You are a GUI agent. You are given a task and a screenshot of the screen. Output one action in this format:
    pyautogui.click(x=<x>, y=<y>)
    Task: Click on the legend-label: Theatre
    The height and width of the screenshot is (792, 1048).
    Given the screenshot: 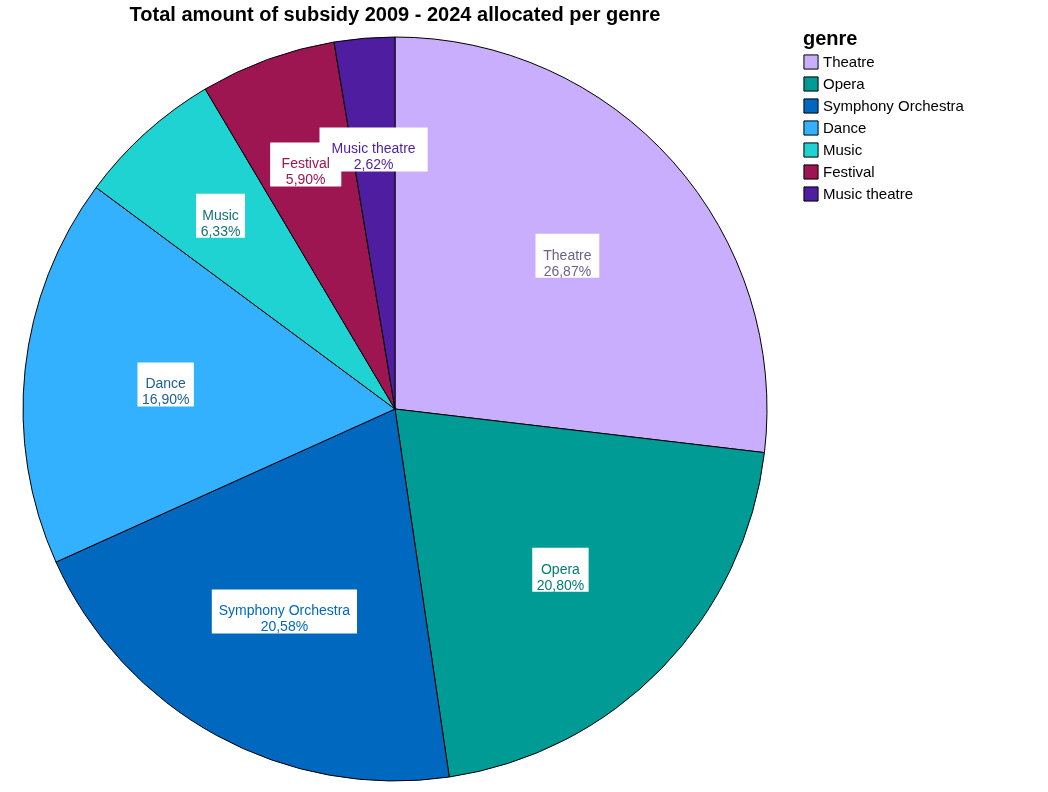 What is the action you would take?
    pyautogui.click(x=849, y=61)
    